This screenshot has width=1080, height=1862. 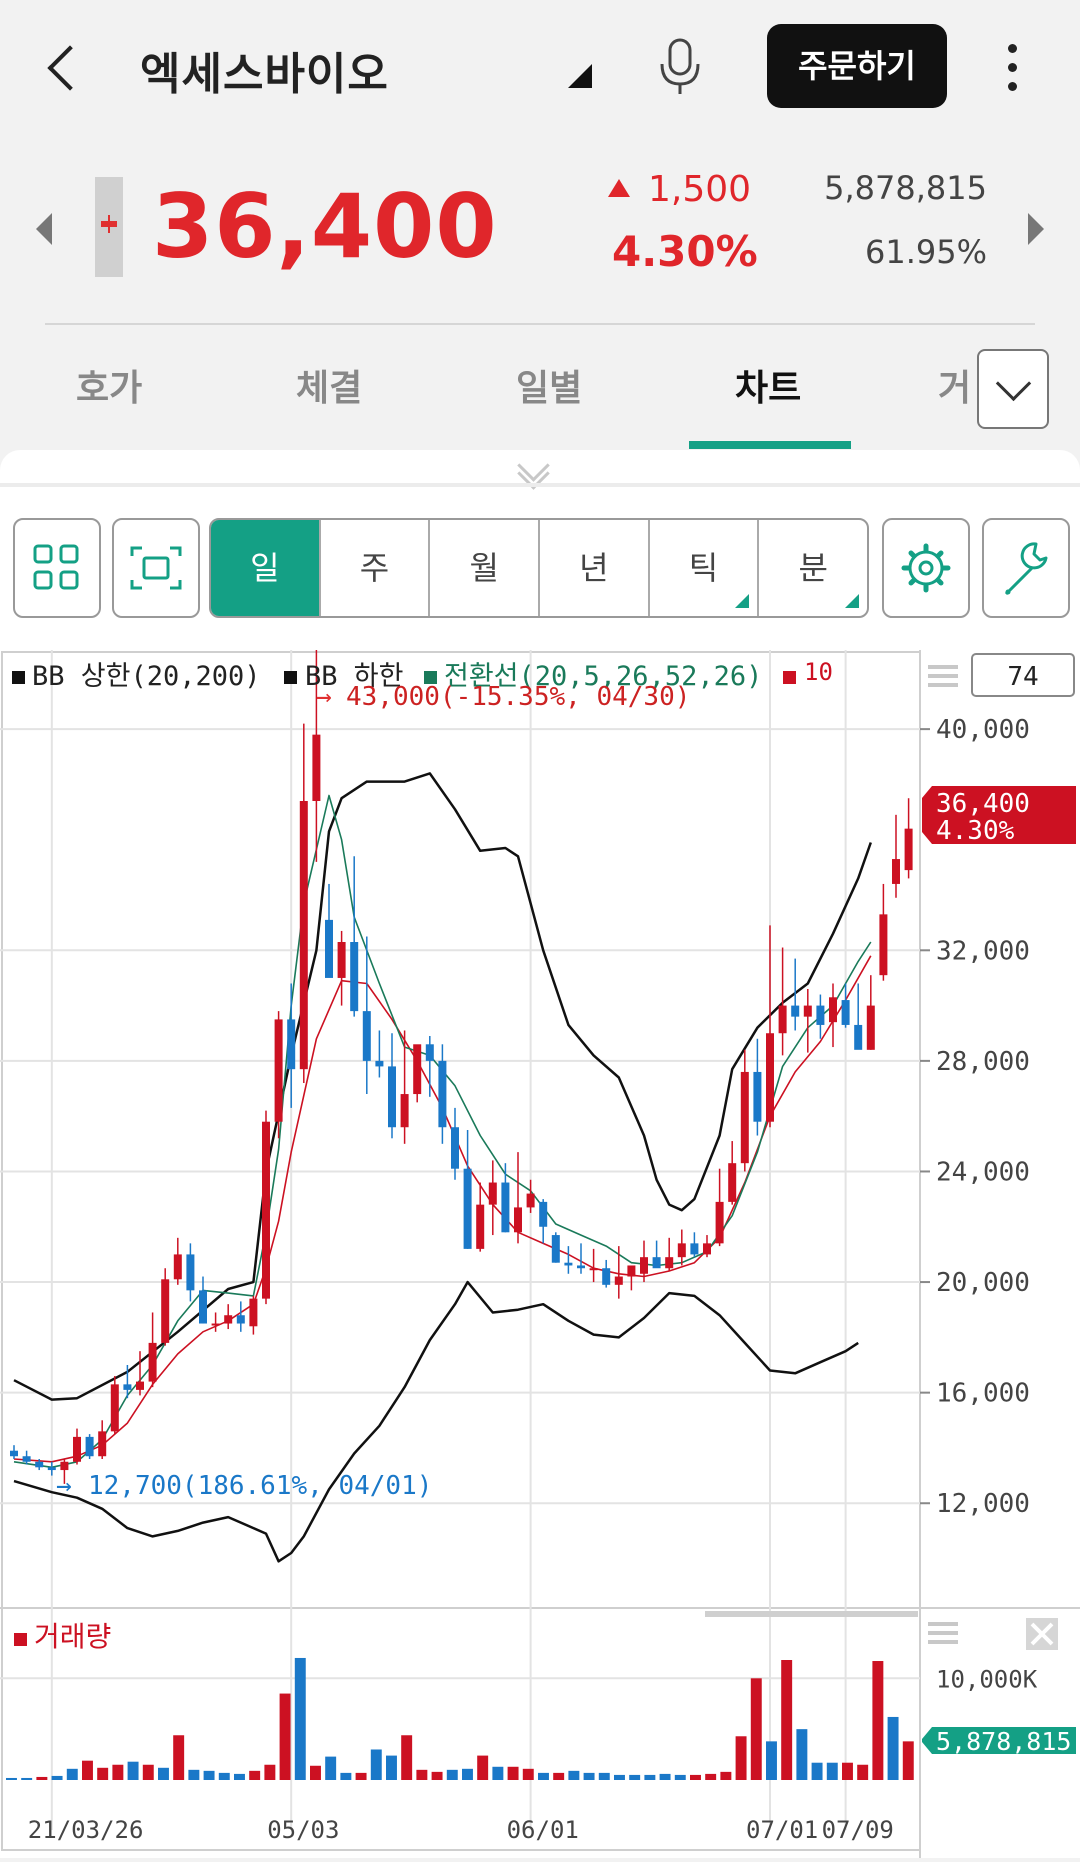 What do you see at coordinates (44, 229) in the screenshot?
I see `previous-stock-arrow-icon` at bounding box center [44, 229].